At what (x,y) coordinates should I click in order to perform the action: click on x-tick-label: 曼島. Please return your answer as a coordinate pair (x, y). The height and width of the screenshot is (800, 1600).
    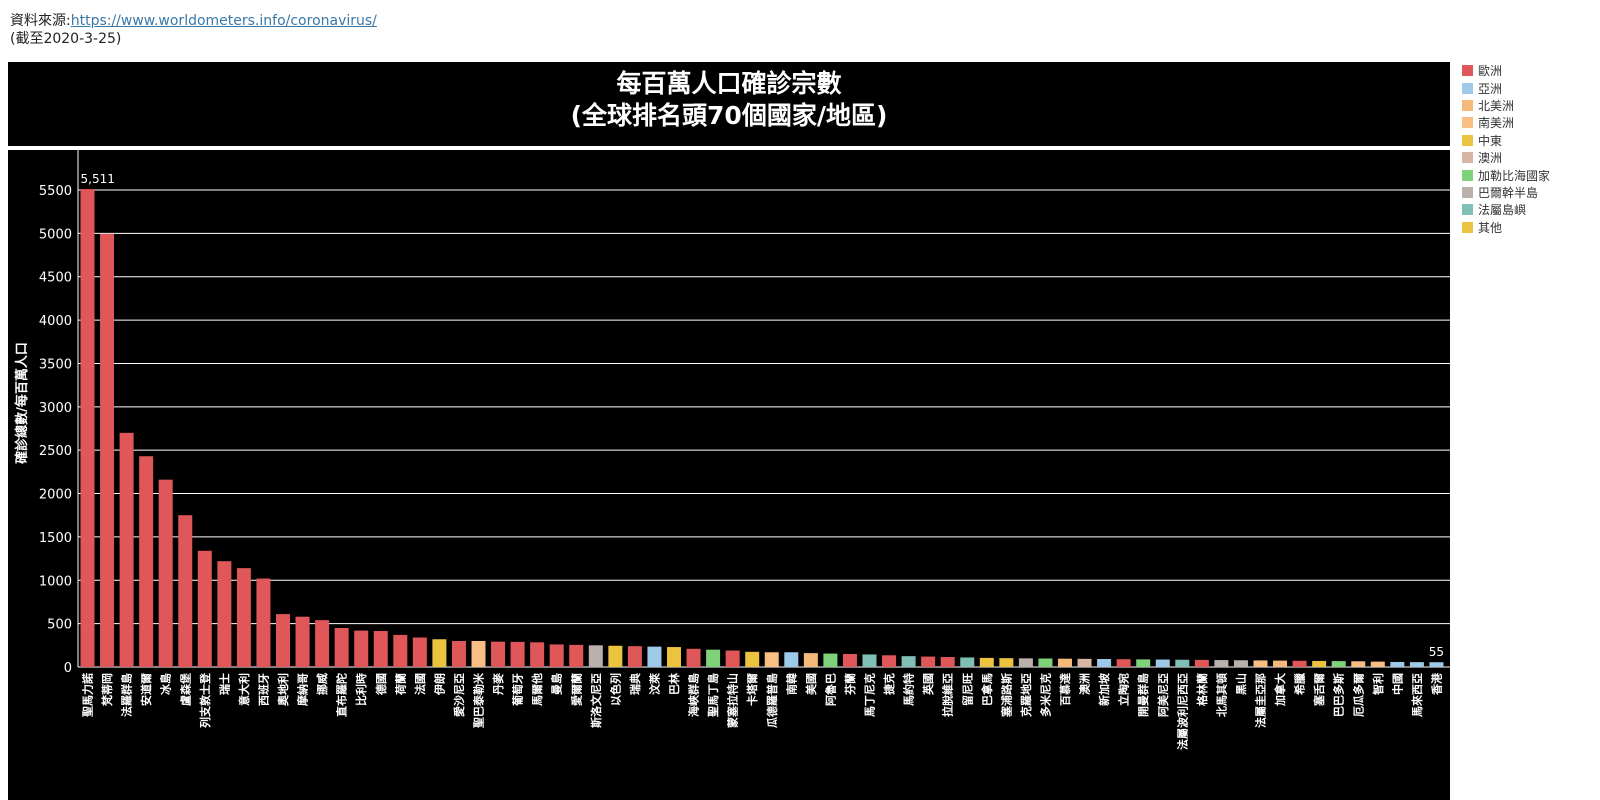
    Looking at the image, I should click on (557, 684).